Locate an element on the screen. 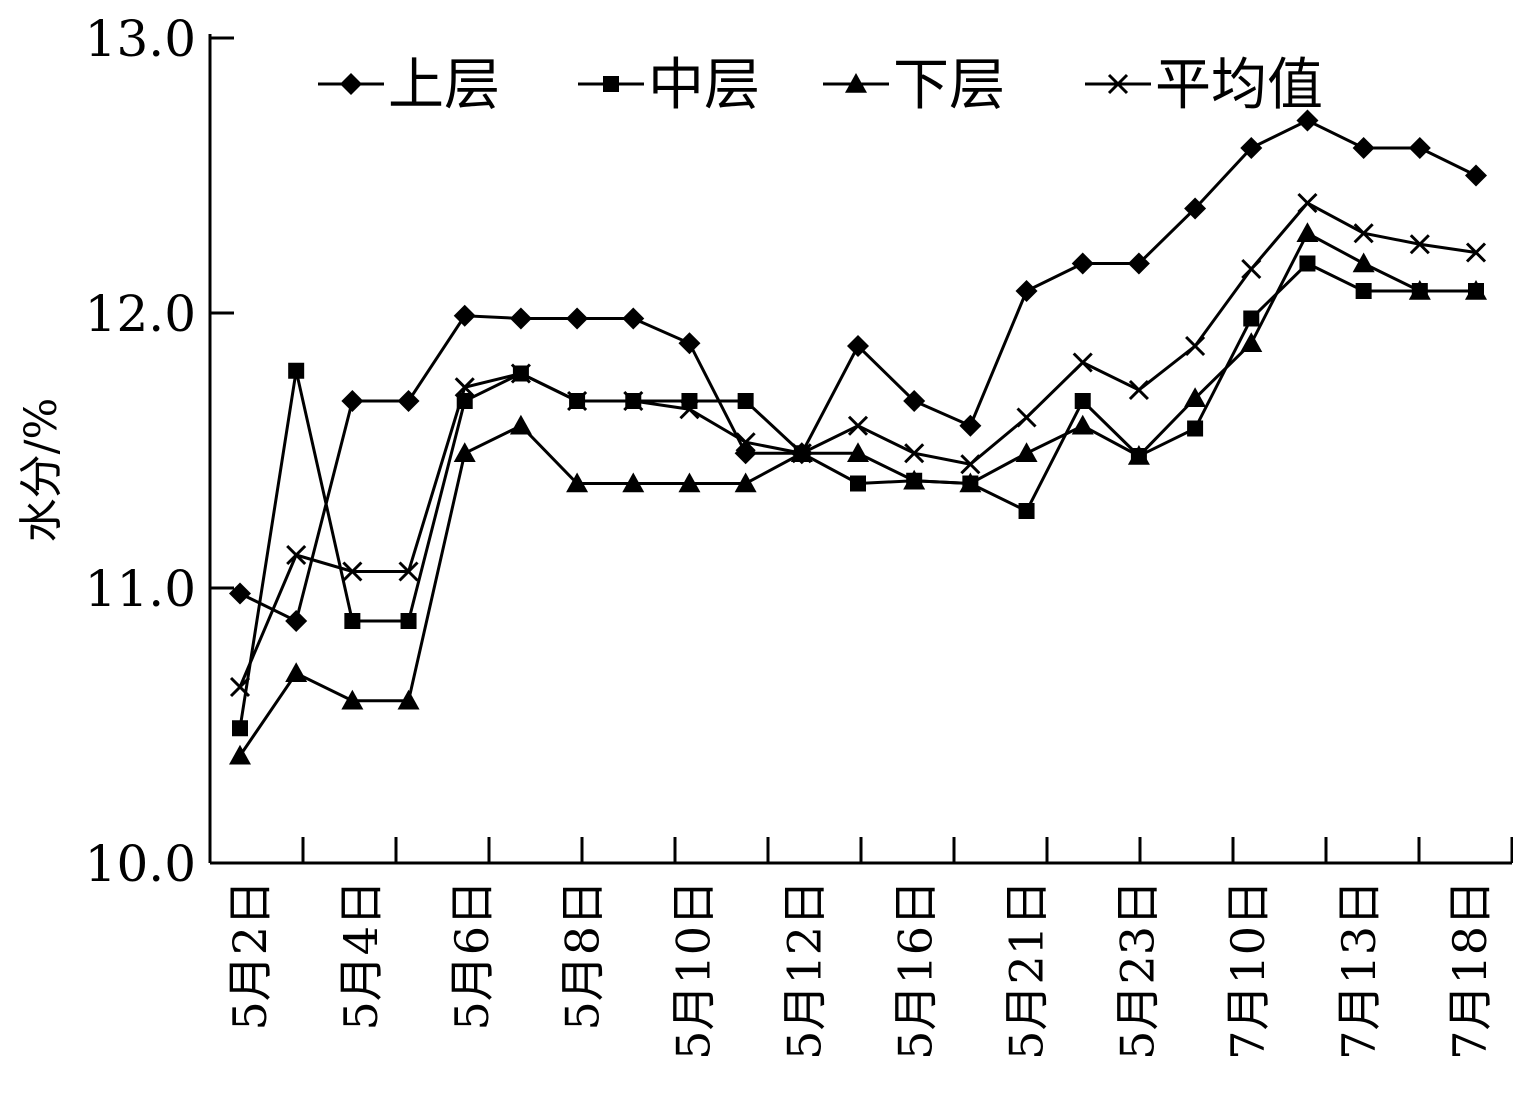  x-tick-label: 5月21日 is located at coordinates (1026, 970).